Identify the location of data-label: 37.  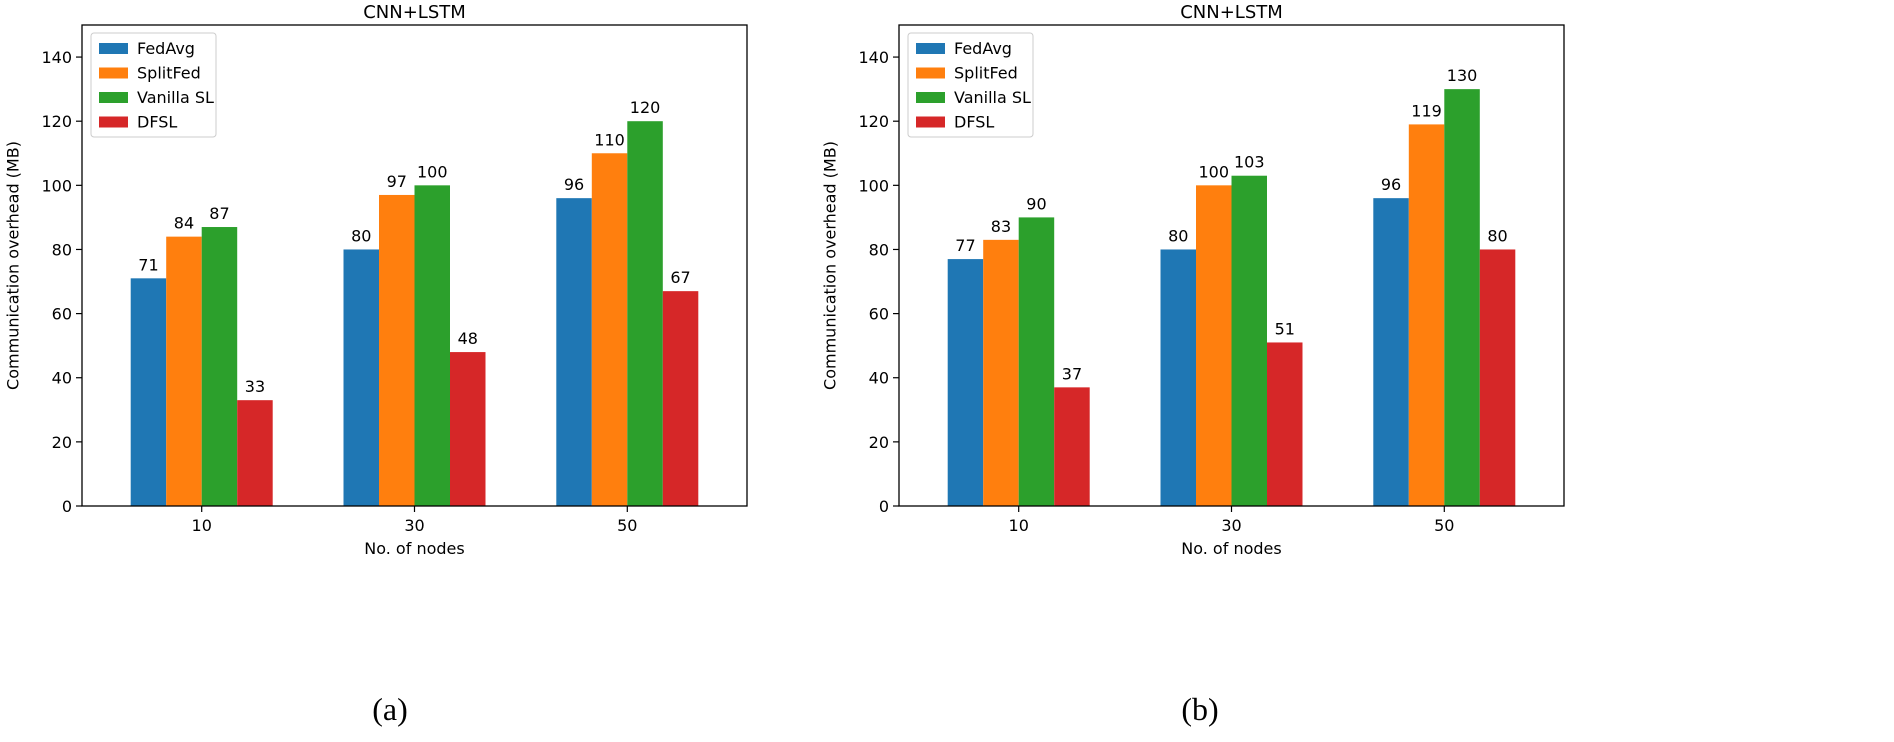
(1072, 373).